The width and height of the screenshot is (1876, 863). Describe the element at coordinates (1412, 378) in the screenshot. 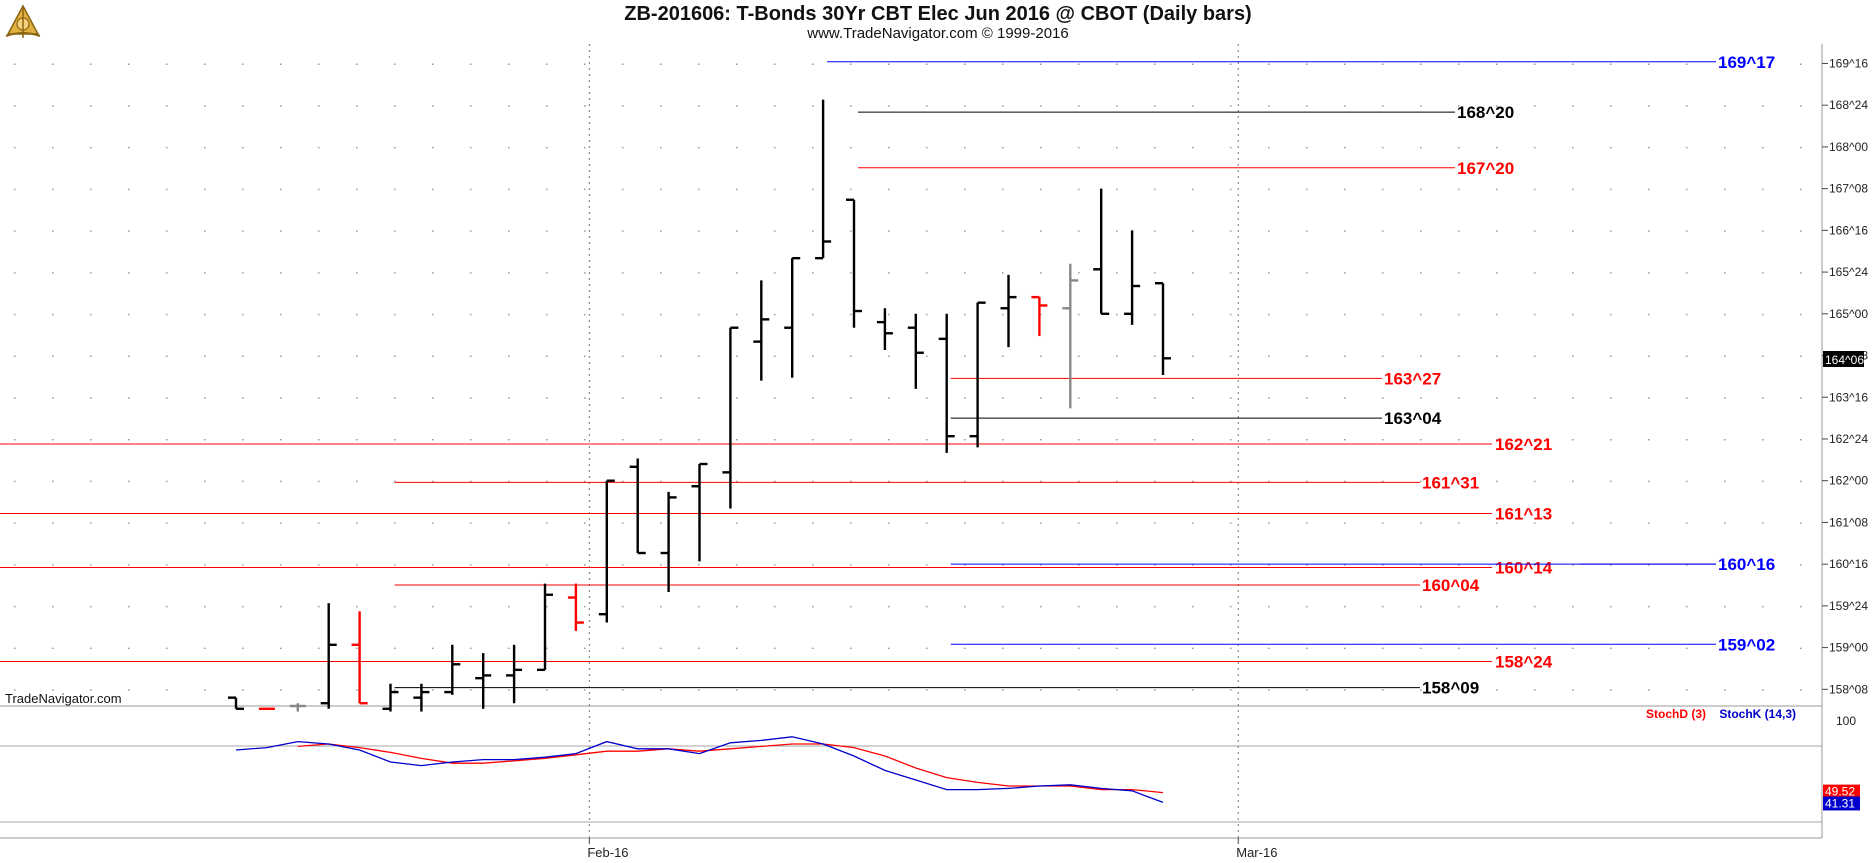

I see `price-level-label: 163^27` at that location.